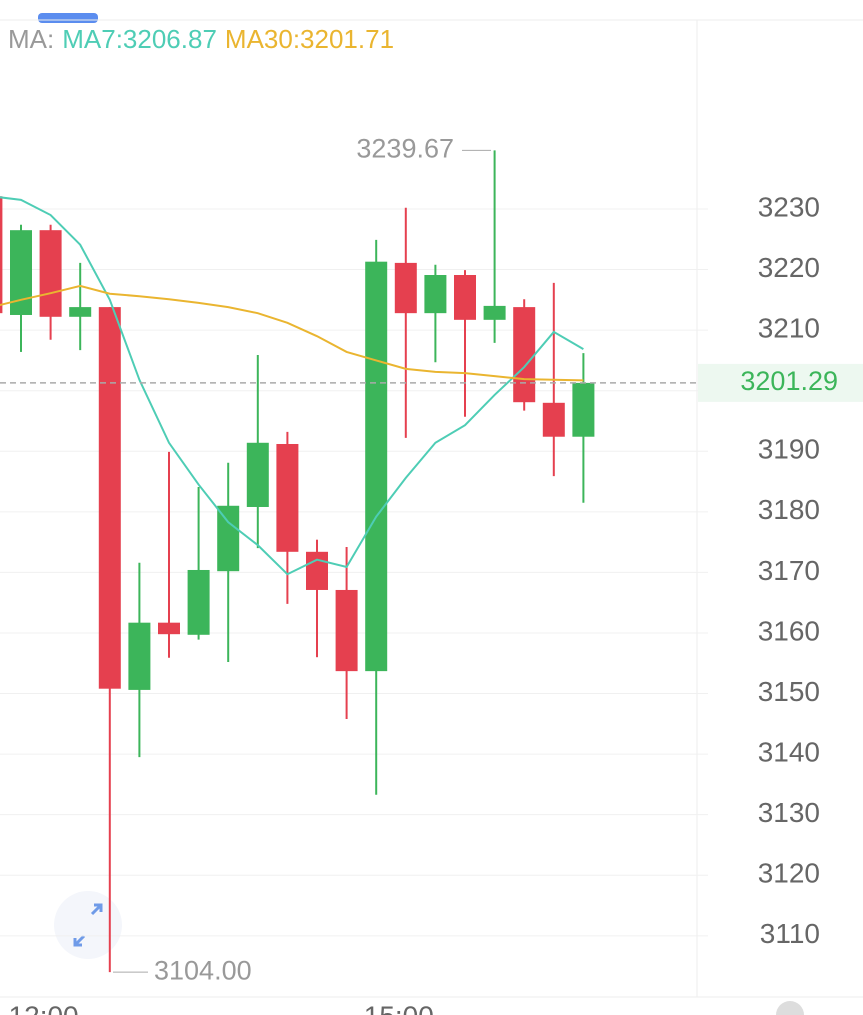 The image size is (863, 1015). I want to click on expand-icon, so click(88, 925).